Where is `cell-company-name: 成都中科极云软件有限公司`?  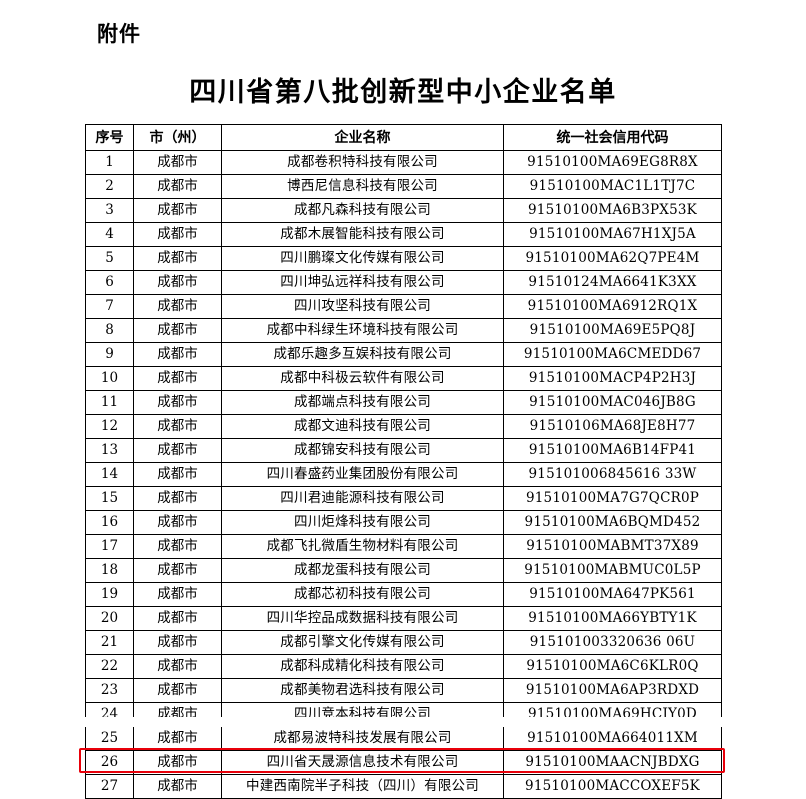 cell-company-name: 成都中科极云软件有限公司 is located at coordinates (362, 378).